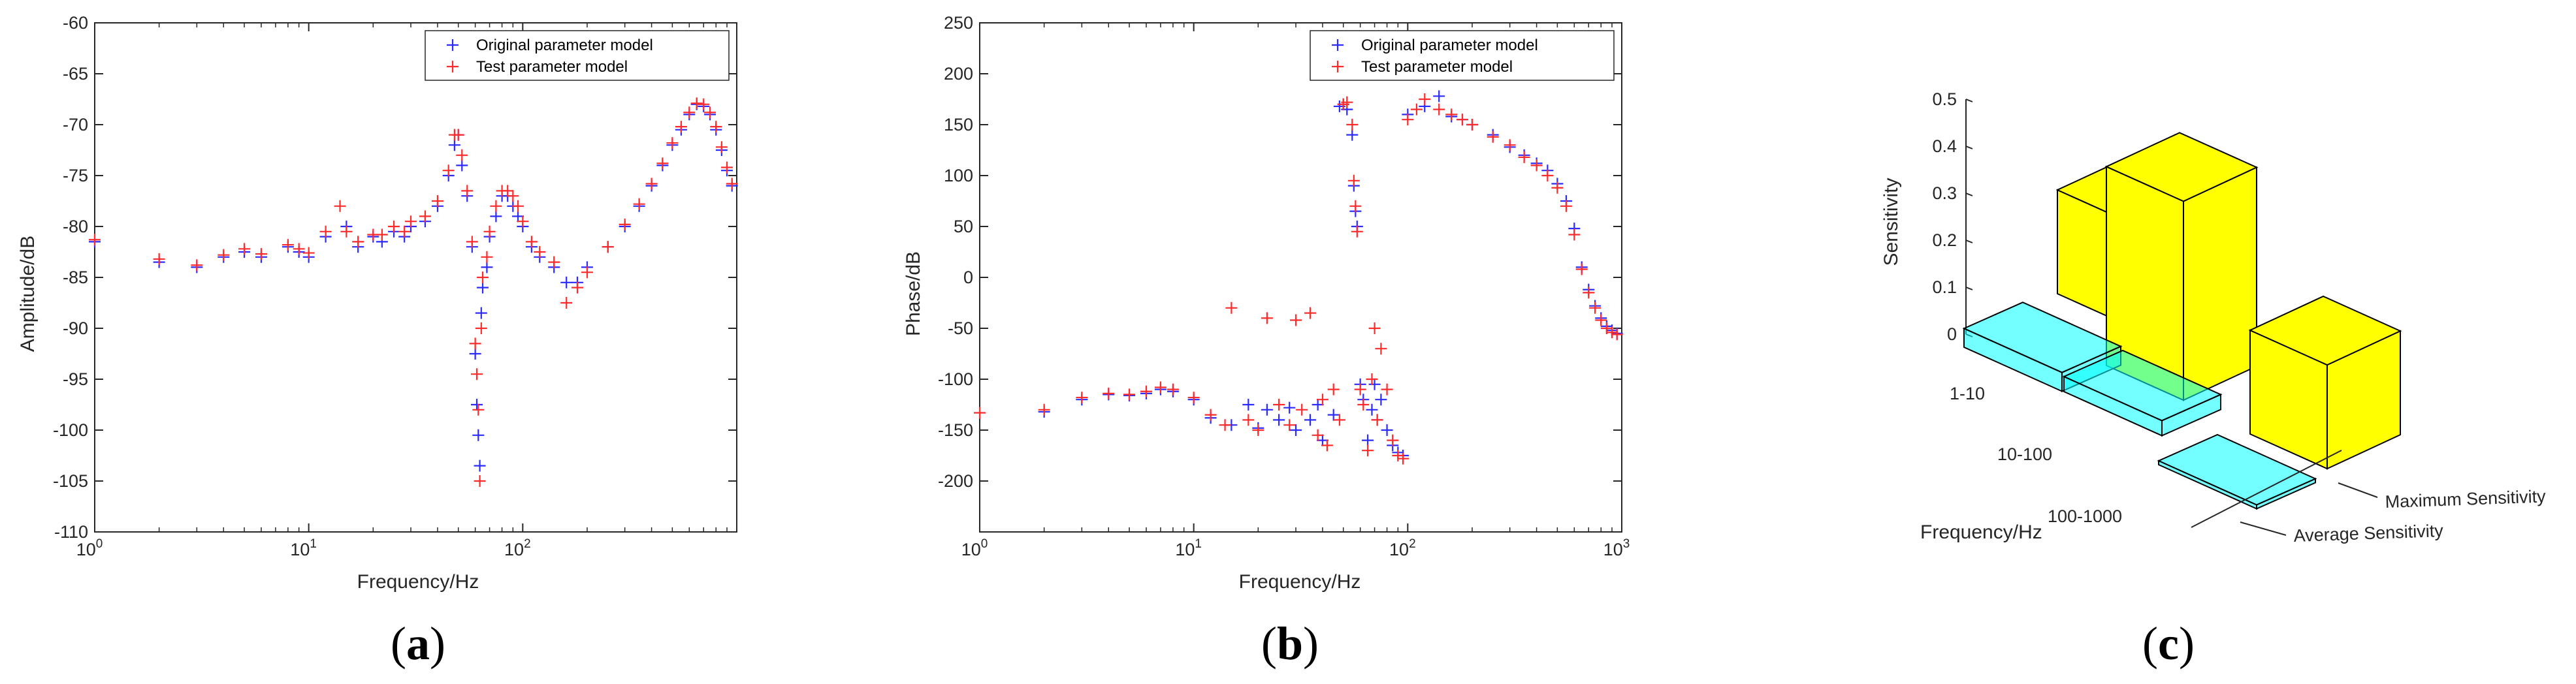 This screenshot has height=684, width=2576. Describe the element at coordinates (75, 74) in the screenshot. I see `amplitude-y-tick-label: -65` at that location.